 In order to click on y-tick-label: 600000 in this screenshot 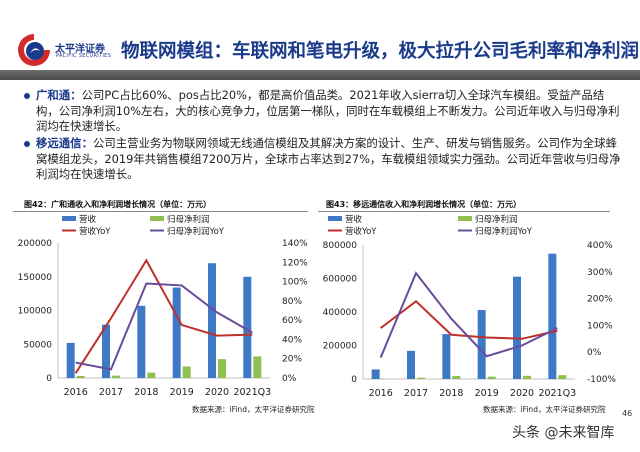, I will do `click(340, 280)`.